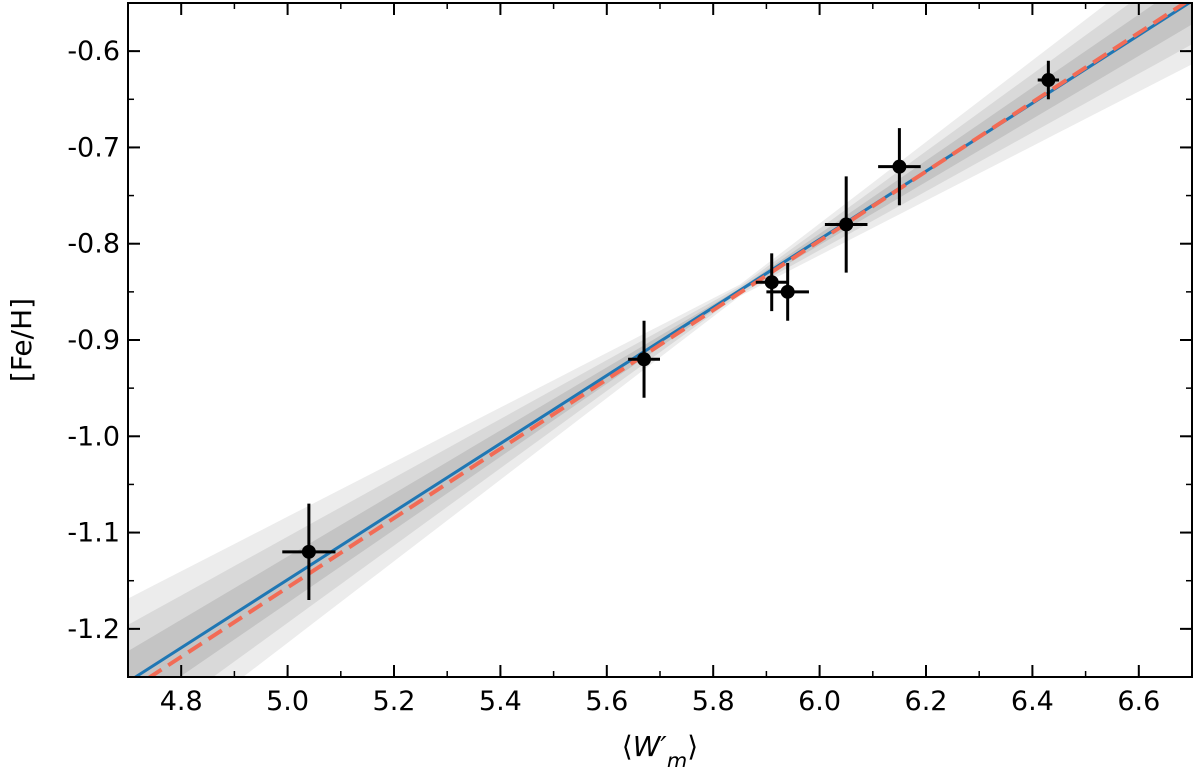 This screenshot has height=767, width=1200. Describe the element at coordinates (1138, 701) in the screenshot. I see `x-tick-label: 6.6` at that location.